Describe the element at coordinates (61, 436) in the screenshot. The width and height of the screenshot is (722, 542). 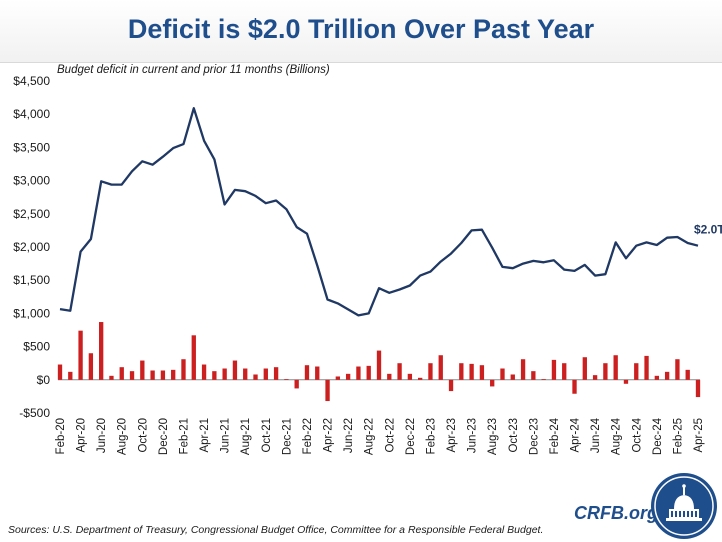
I see `x-tick-label: Feb-20` at that location.